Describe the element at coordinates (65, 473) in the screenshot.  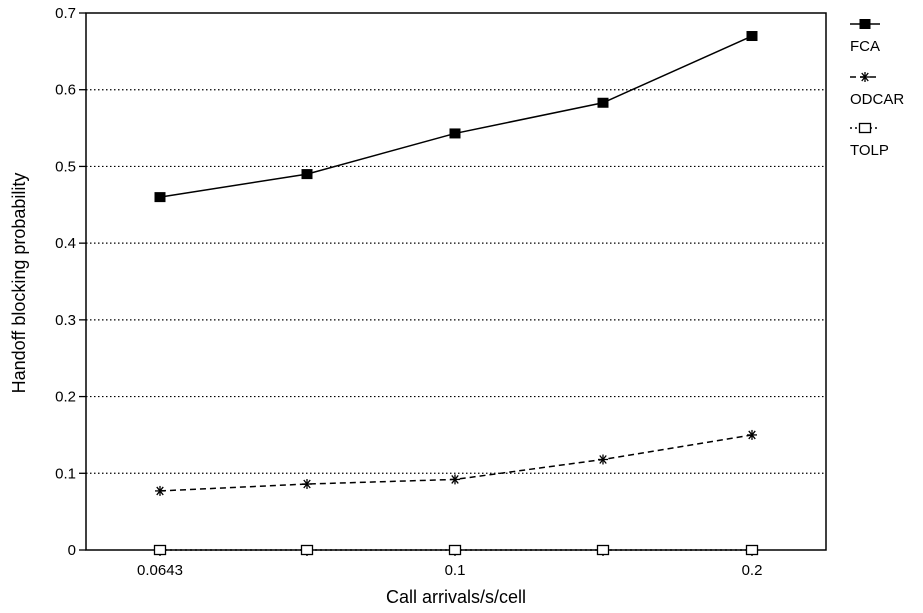
I see `y-tick-label: 0.1` at that location.